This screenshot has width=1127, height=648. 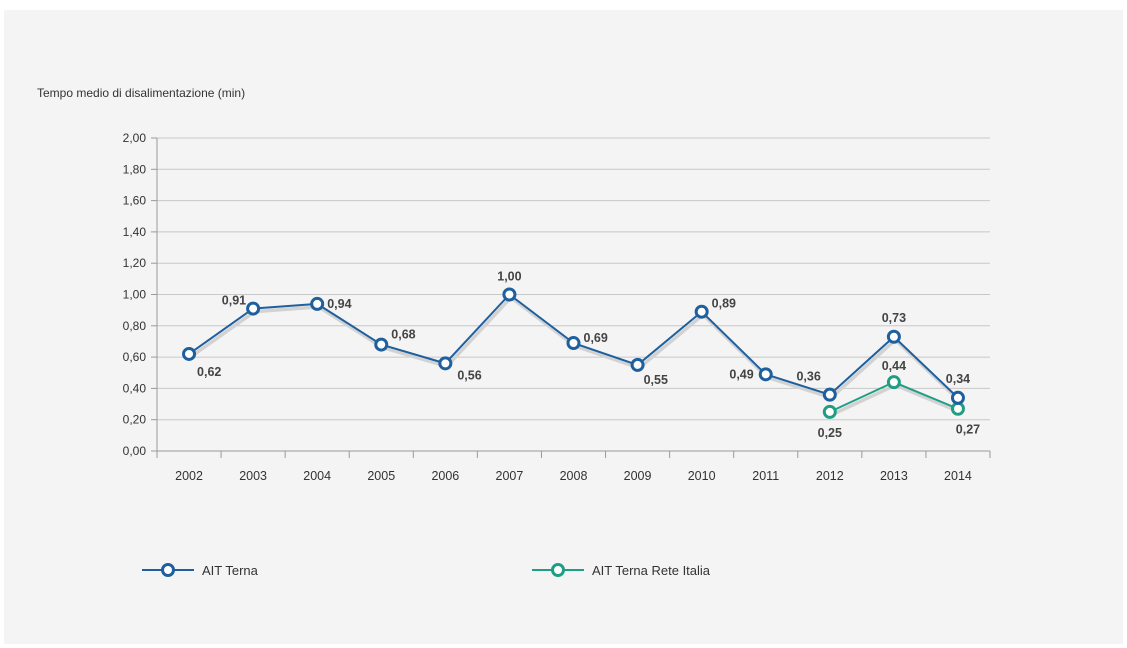 What do you see at coordinates (135, 451) in the screenshot?
I see `y-tick-label: 0,00` at bounding box center [135, 451].